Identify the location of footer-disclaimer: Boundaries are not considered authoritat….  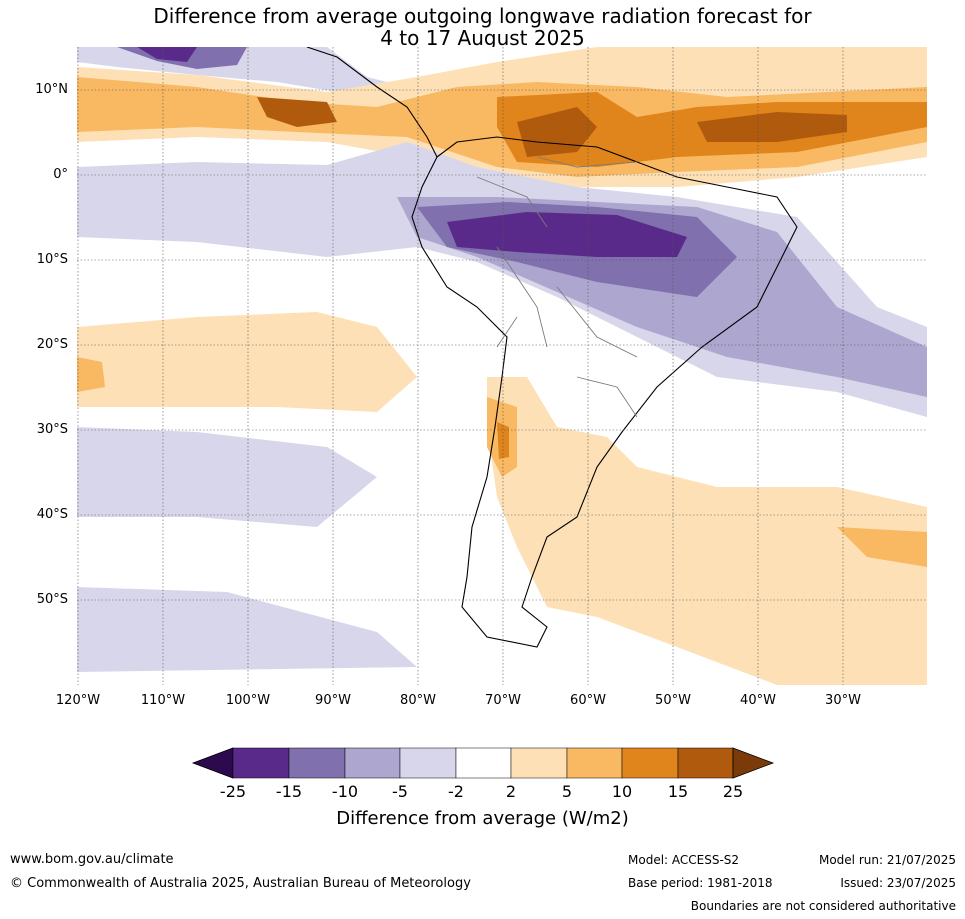
(823, 906).